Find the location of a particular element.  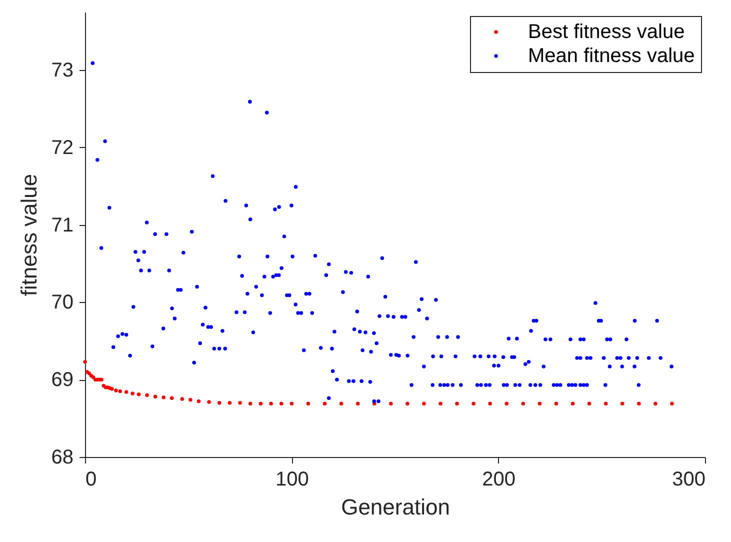

x-axis-title: Generation is located at coordinates (395, 507).